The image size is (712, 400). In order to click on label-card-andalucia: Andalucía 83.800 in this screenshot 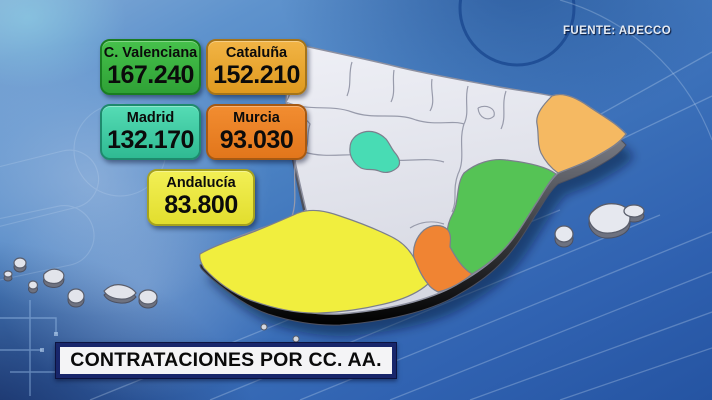, I will do `click(201, 197)`.